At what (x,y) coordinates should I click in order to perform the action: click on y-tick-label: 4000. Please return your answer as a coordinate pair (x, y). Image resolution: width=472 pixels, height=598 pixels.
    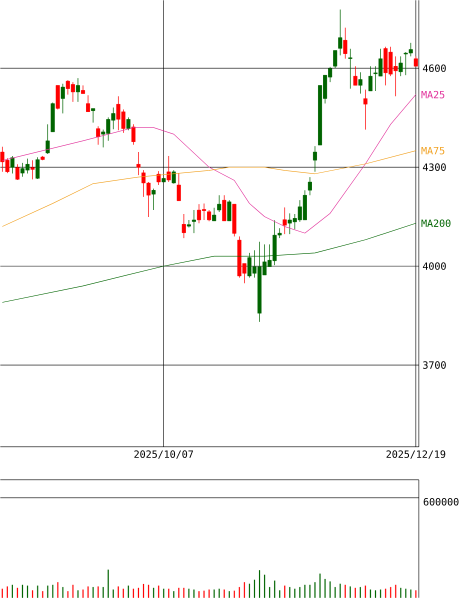
    Looking at the image, I should click on (434, 266).